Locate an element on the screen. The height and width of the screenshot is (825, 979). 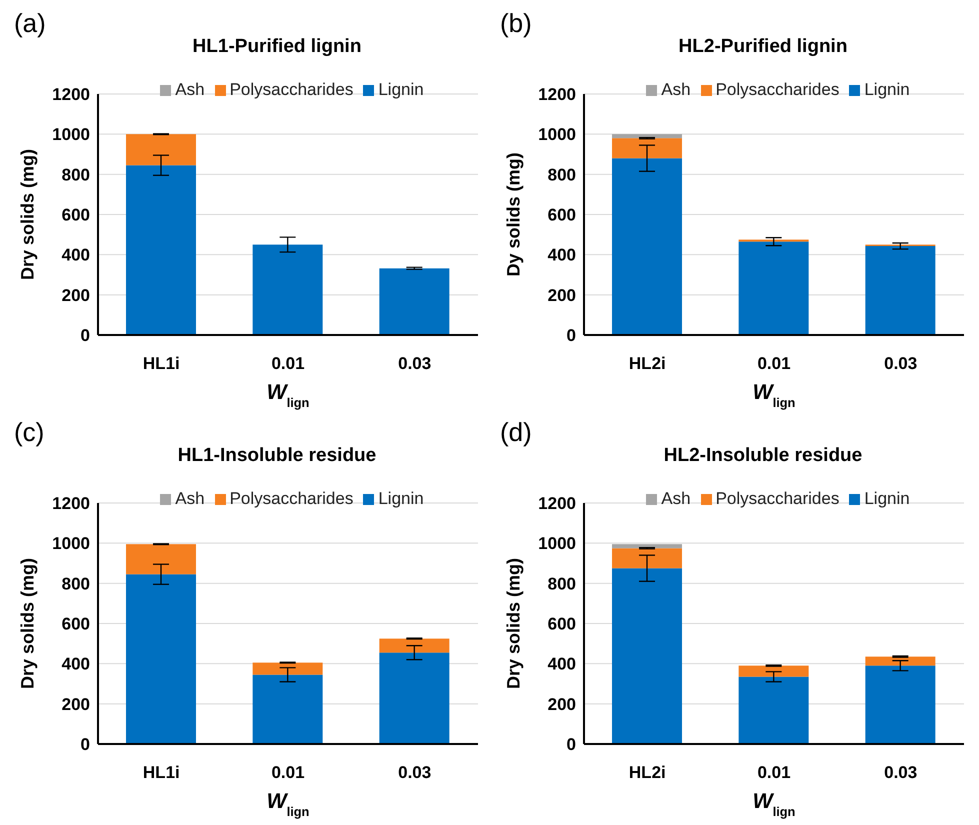
chart-title: HL2-Insoluble residue is located at coordinates (763, 456).